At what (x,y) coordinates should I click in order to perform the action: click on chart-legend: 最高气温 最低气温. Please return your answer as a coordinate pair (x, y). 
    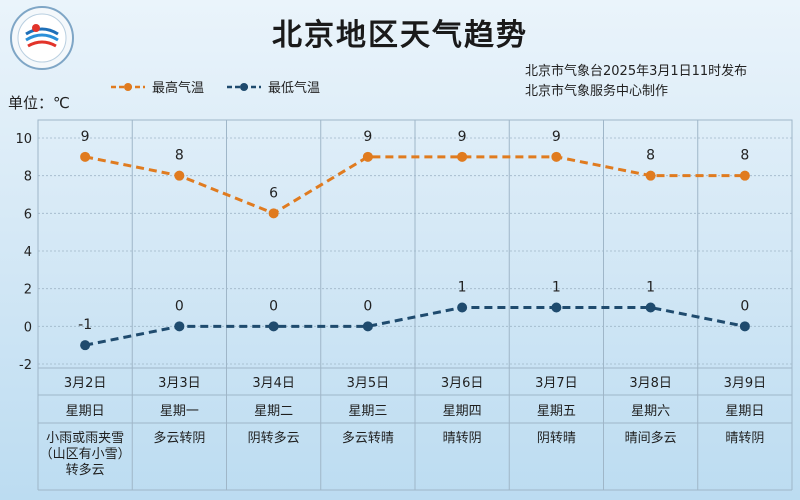
    Looking at the image, I should click on (215, 86).